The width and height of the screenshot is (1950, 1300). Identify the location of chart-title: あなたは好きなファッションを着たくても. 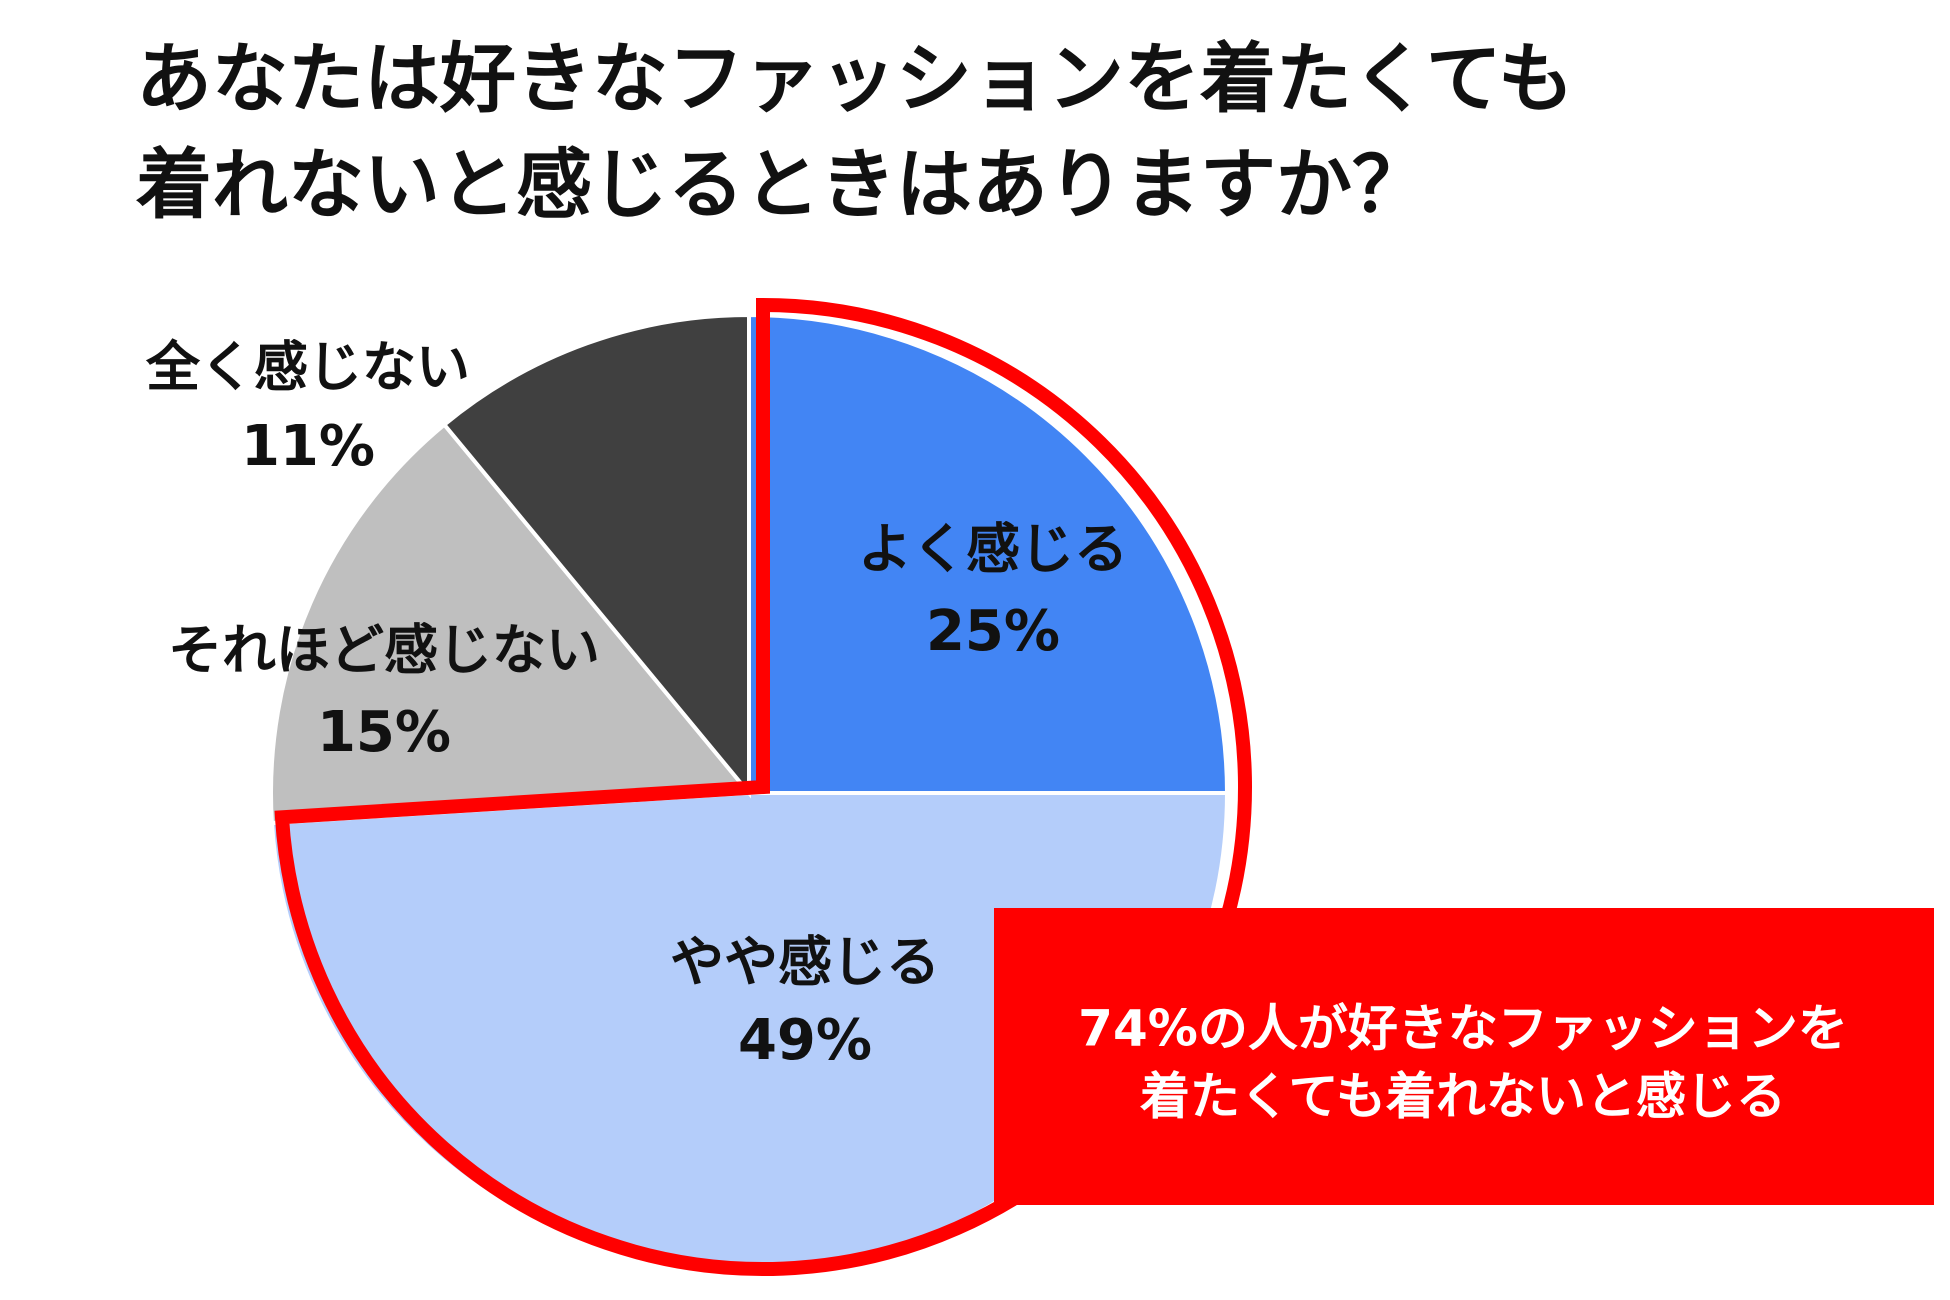
(855, 78).